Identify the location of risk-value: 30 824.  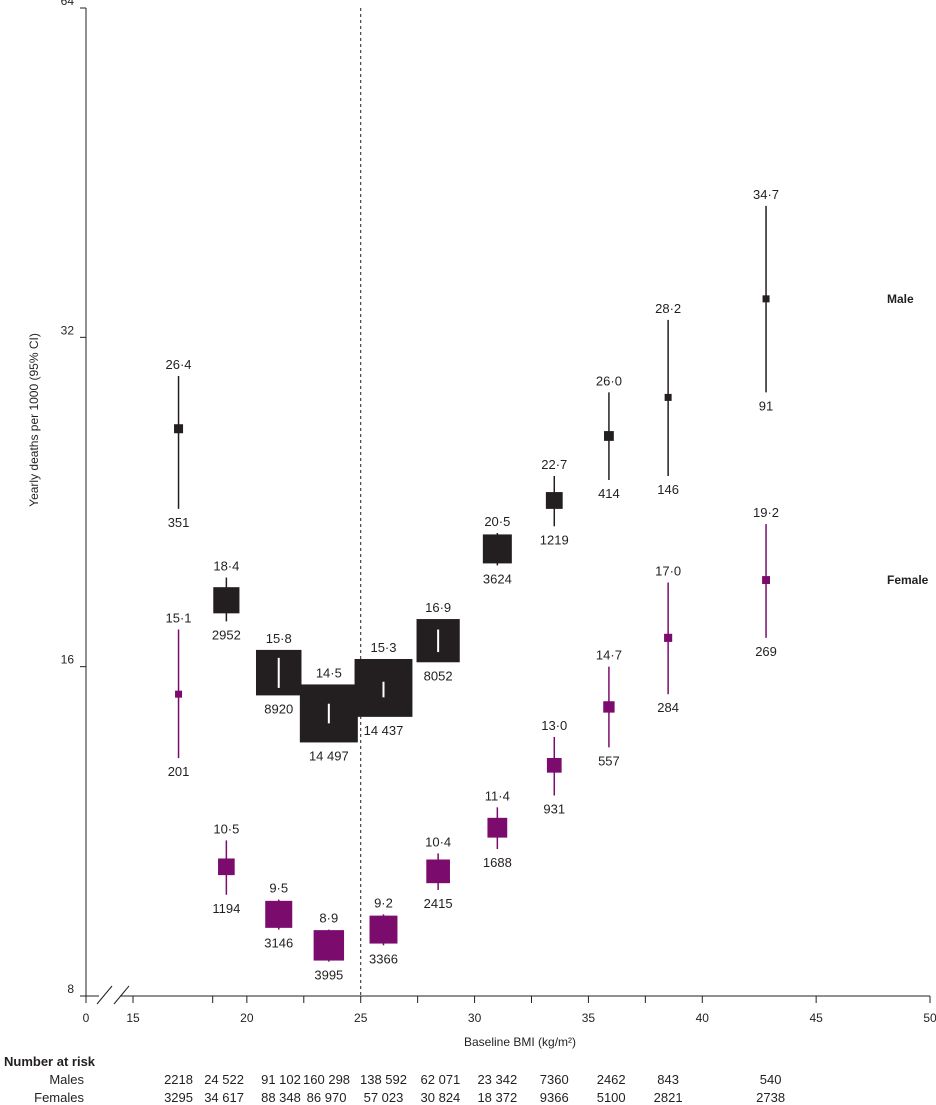
(440, 1097).